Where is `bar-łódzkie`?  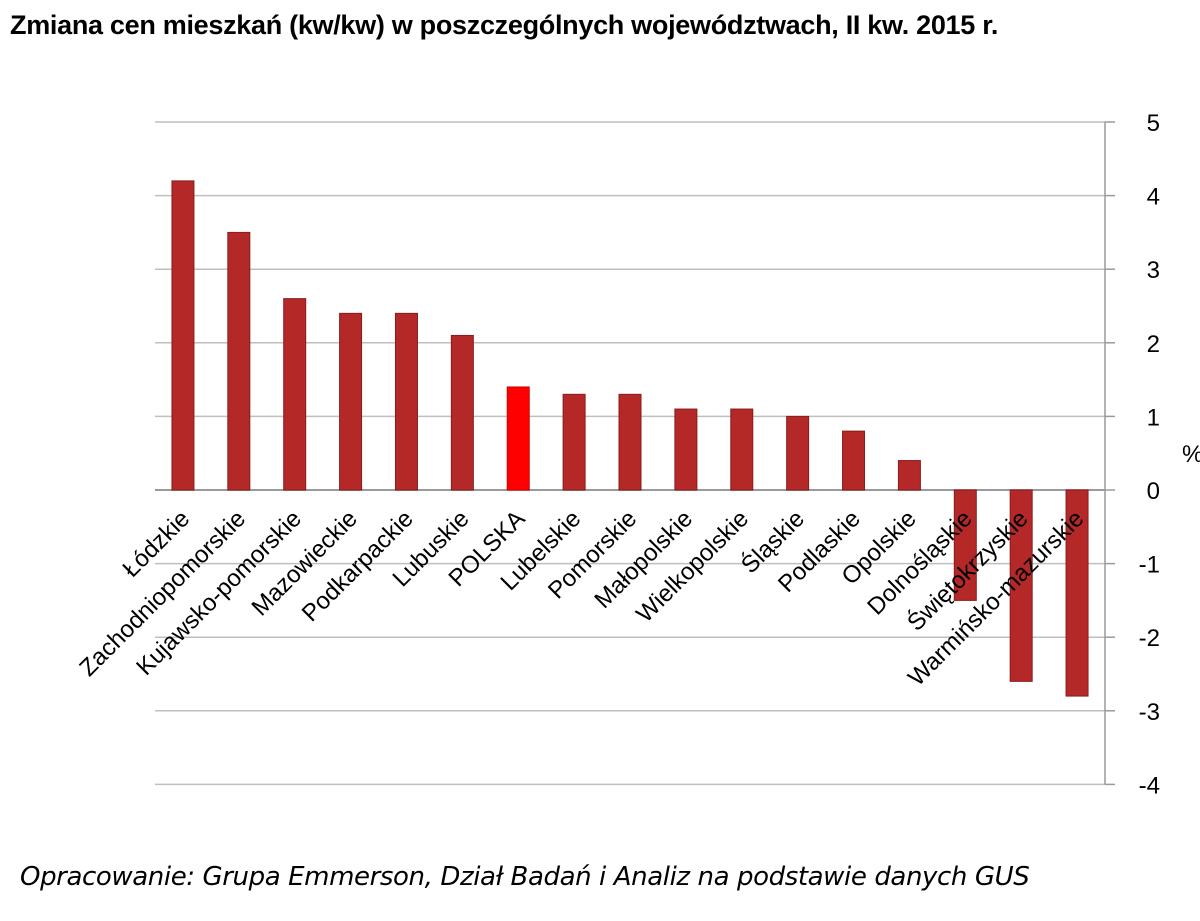 bar-łódzkie is located at coordinates (183, 335).